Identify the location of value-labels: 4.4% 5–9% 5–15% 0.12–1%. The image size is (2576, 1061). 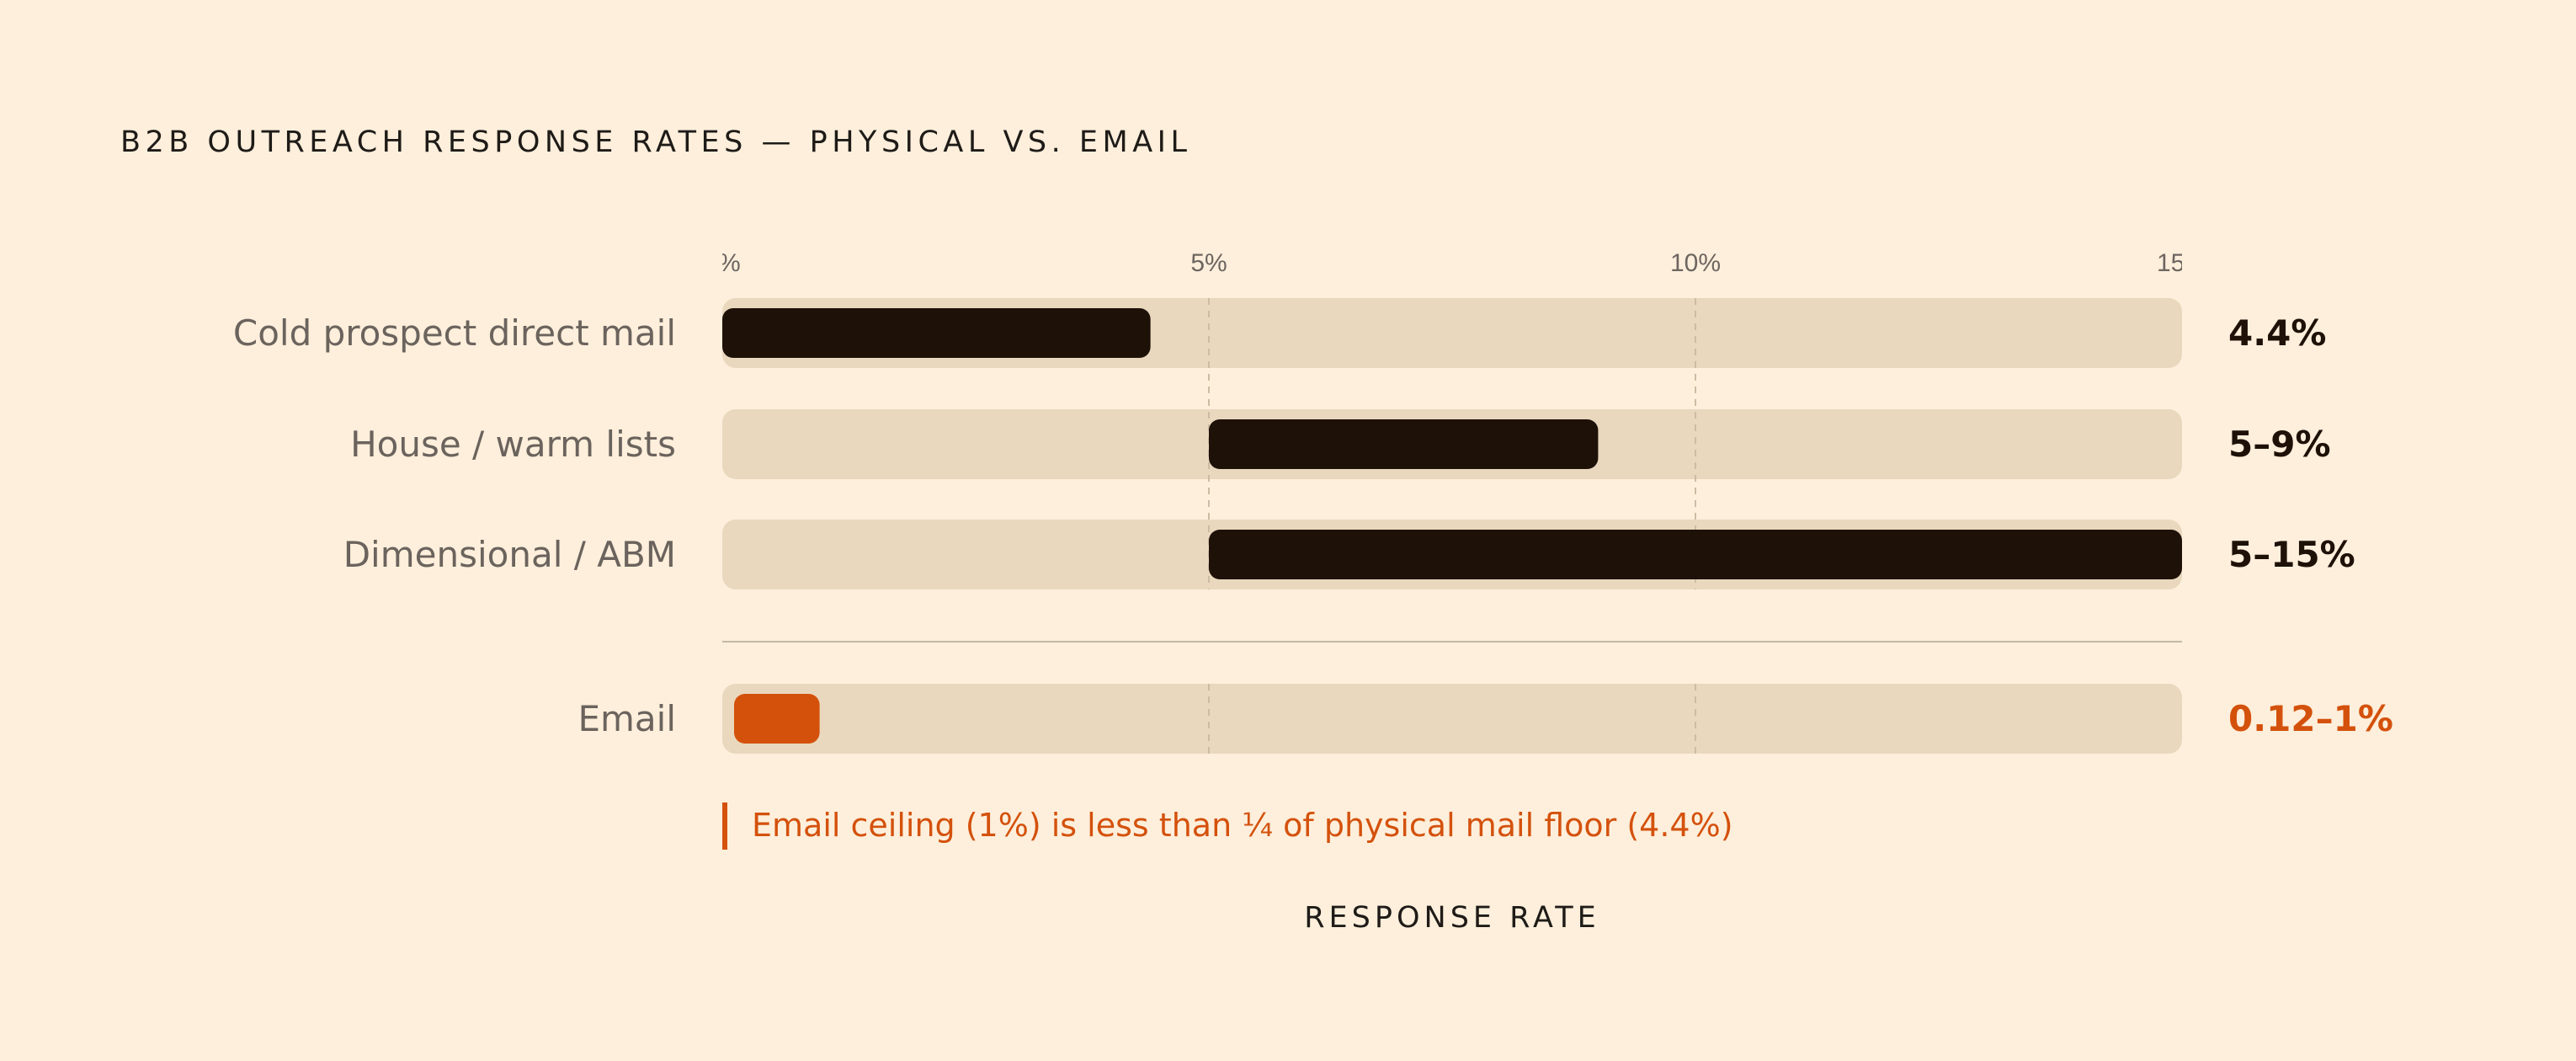
(2310, 525).